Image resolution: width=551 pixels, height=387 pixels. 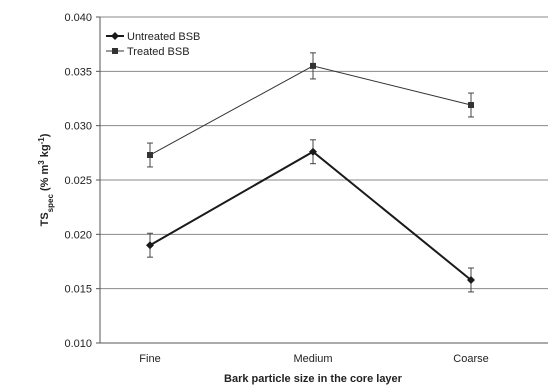 I want to click on y-tick-labels: 0.010 0.015 0.020 0.025 0.030 0.035 0.040, so click(x=78, y=181).